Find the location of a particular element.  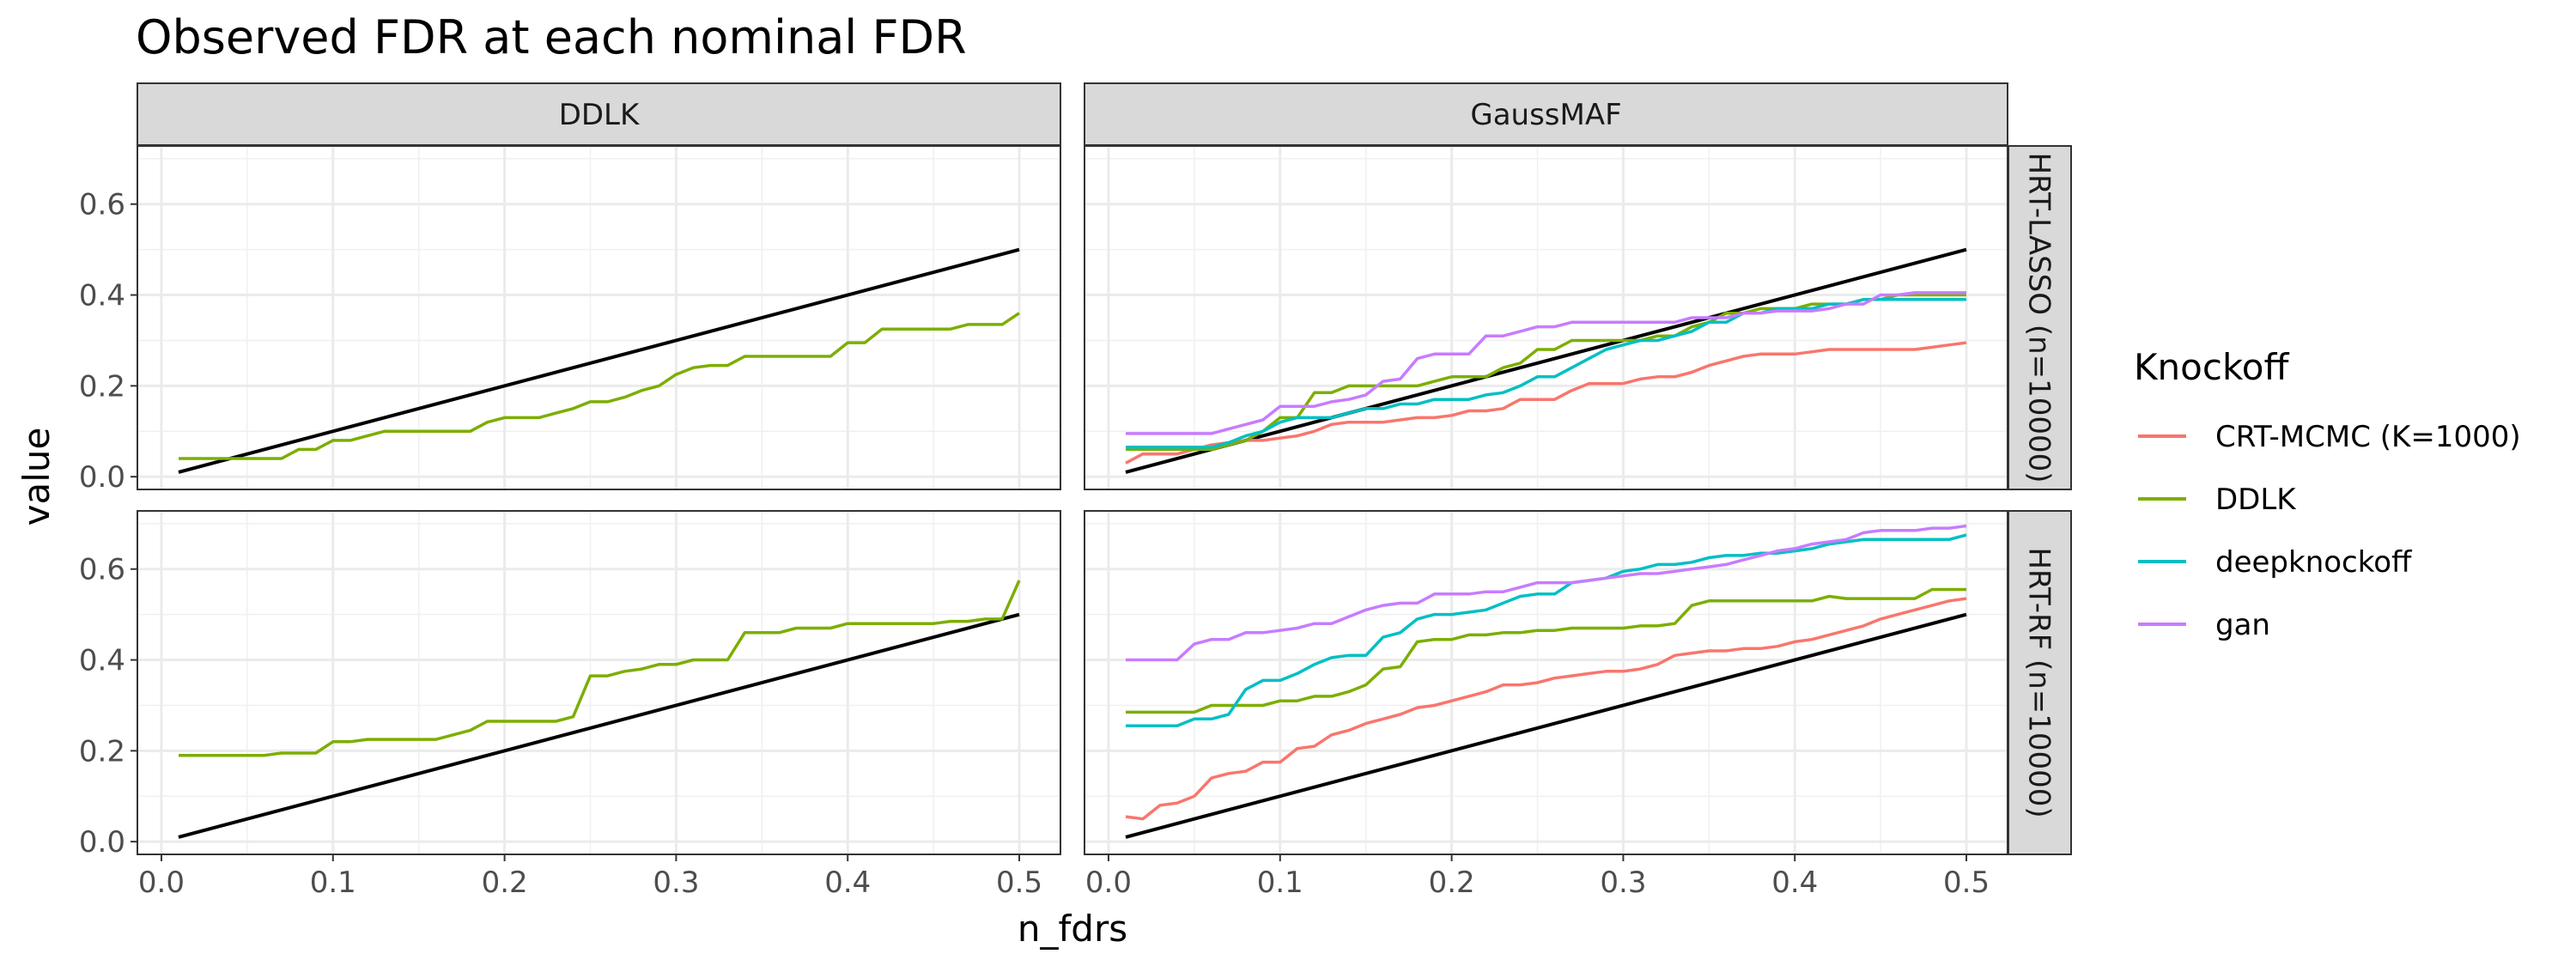

strip-label-hrt-lasso-n-10000: HRT-LASSO (n=10000) is located at coordinates (2040, 317).